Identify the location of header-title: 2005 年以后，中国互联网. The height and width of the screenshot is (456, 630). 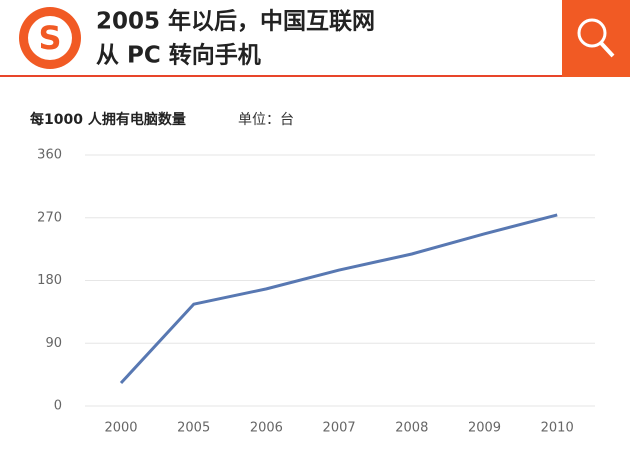
(235, 21).